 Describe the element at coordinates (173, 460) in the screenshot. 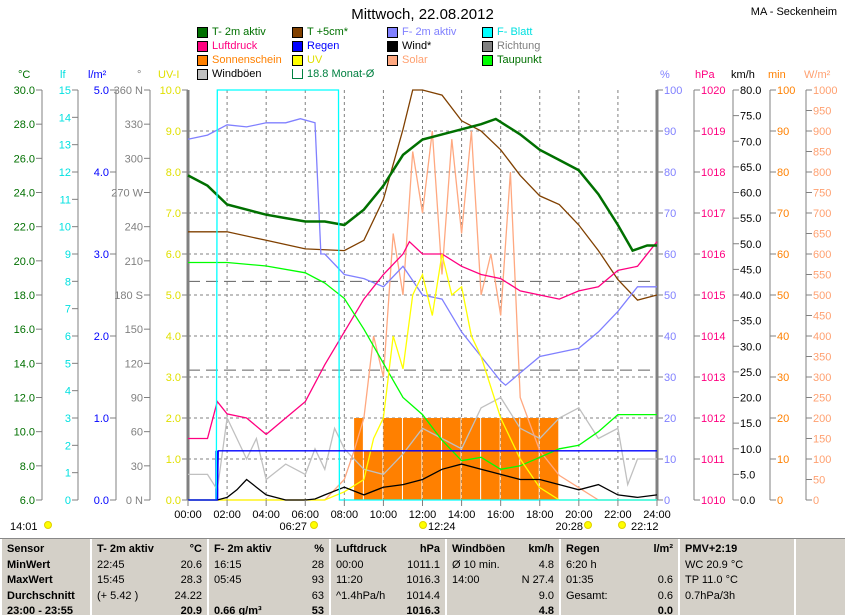

I see `axis-tick-label: 1.0` at that location.